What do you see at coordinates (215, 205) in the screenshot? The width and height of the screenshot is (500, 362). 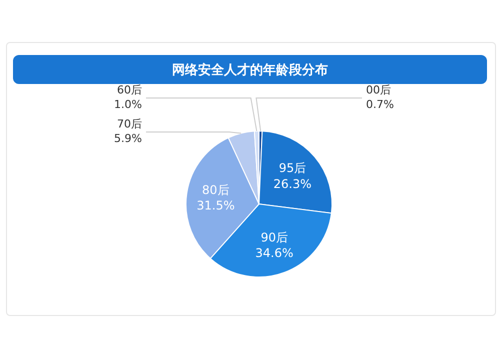 I see `data-label: 31.5%` at bounding box center [215, 205].